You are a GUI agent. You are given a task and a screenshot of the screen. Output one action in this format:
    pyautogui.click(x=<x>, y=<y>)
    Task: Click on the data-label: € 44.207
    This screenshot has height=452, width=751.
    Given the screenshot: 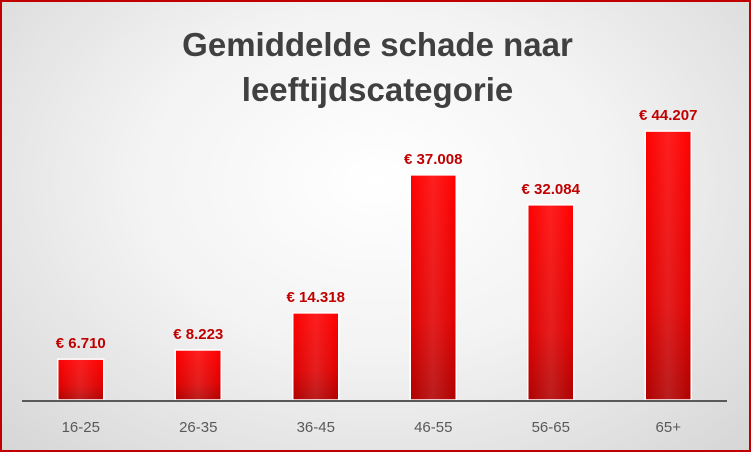 What is the action you would take?
    pyautogui.click(x=668, y=115)
    